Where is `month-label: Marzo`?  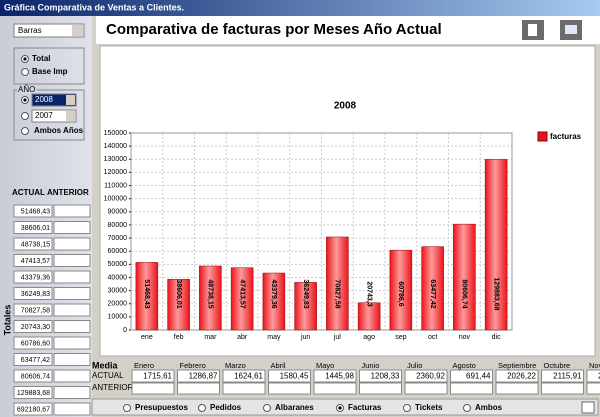 month-label: Marzo is located at coordinates (235, 365).